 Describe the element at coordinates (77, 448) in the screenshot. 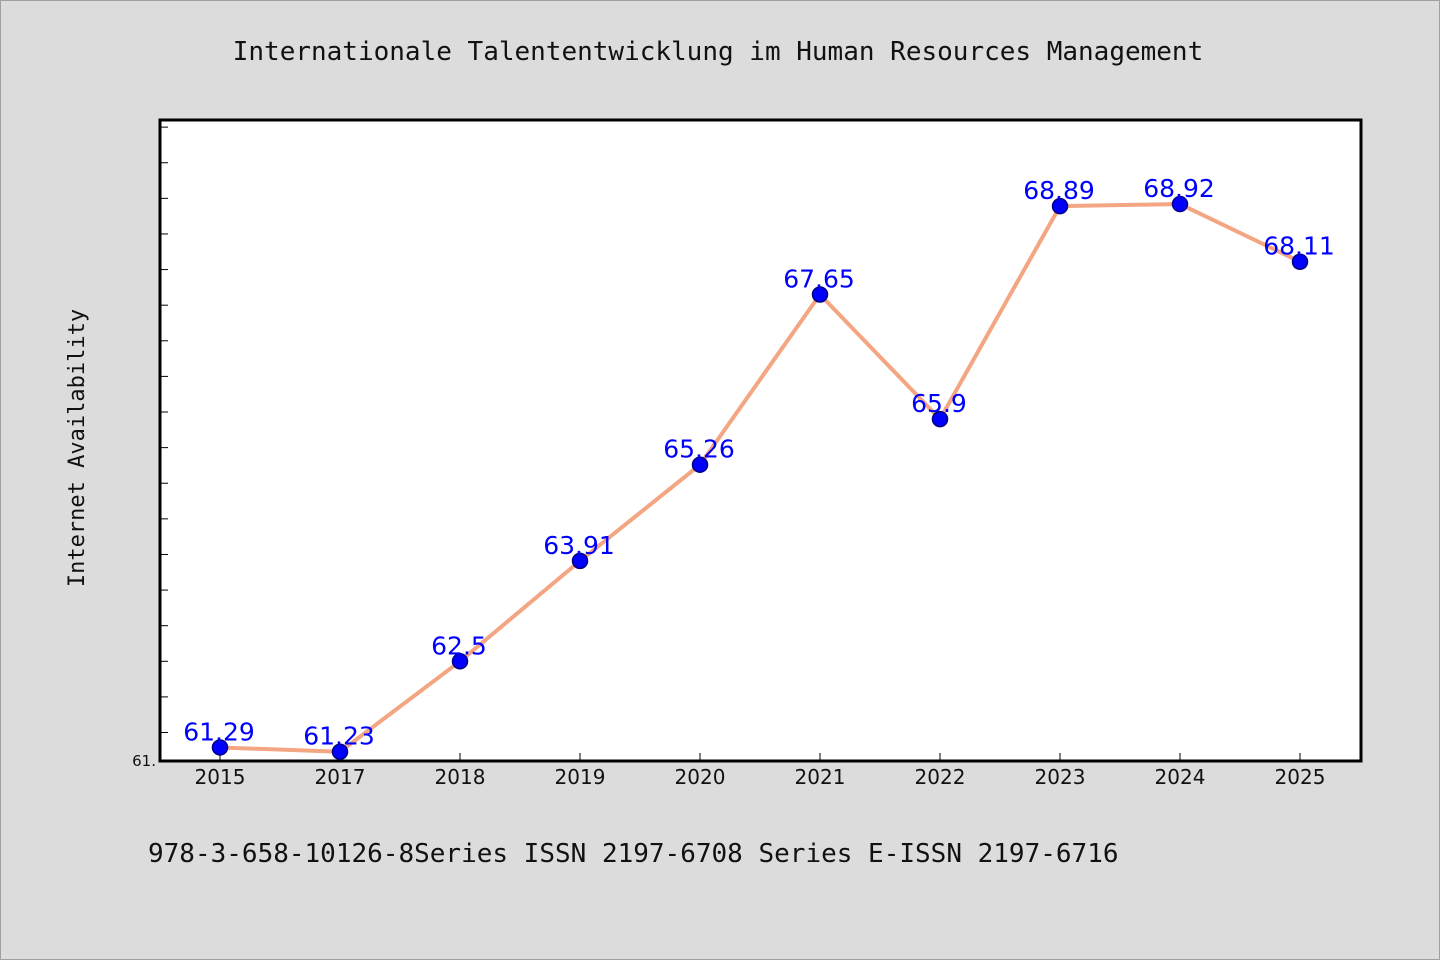

I see `y-axis-label: Internet Availability` at that location.